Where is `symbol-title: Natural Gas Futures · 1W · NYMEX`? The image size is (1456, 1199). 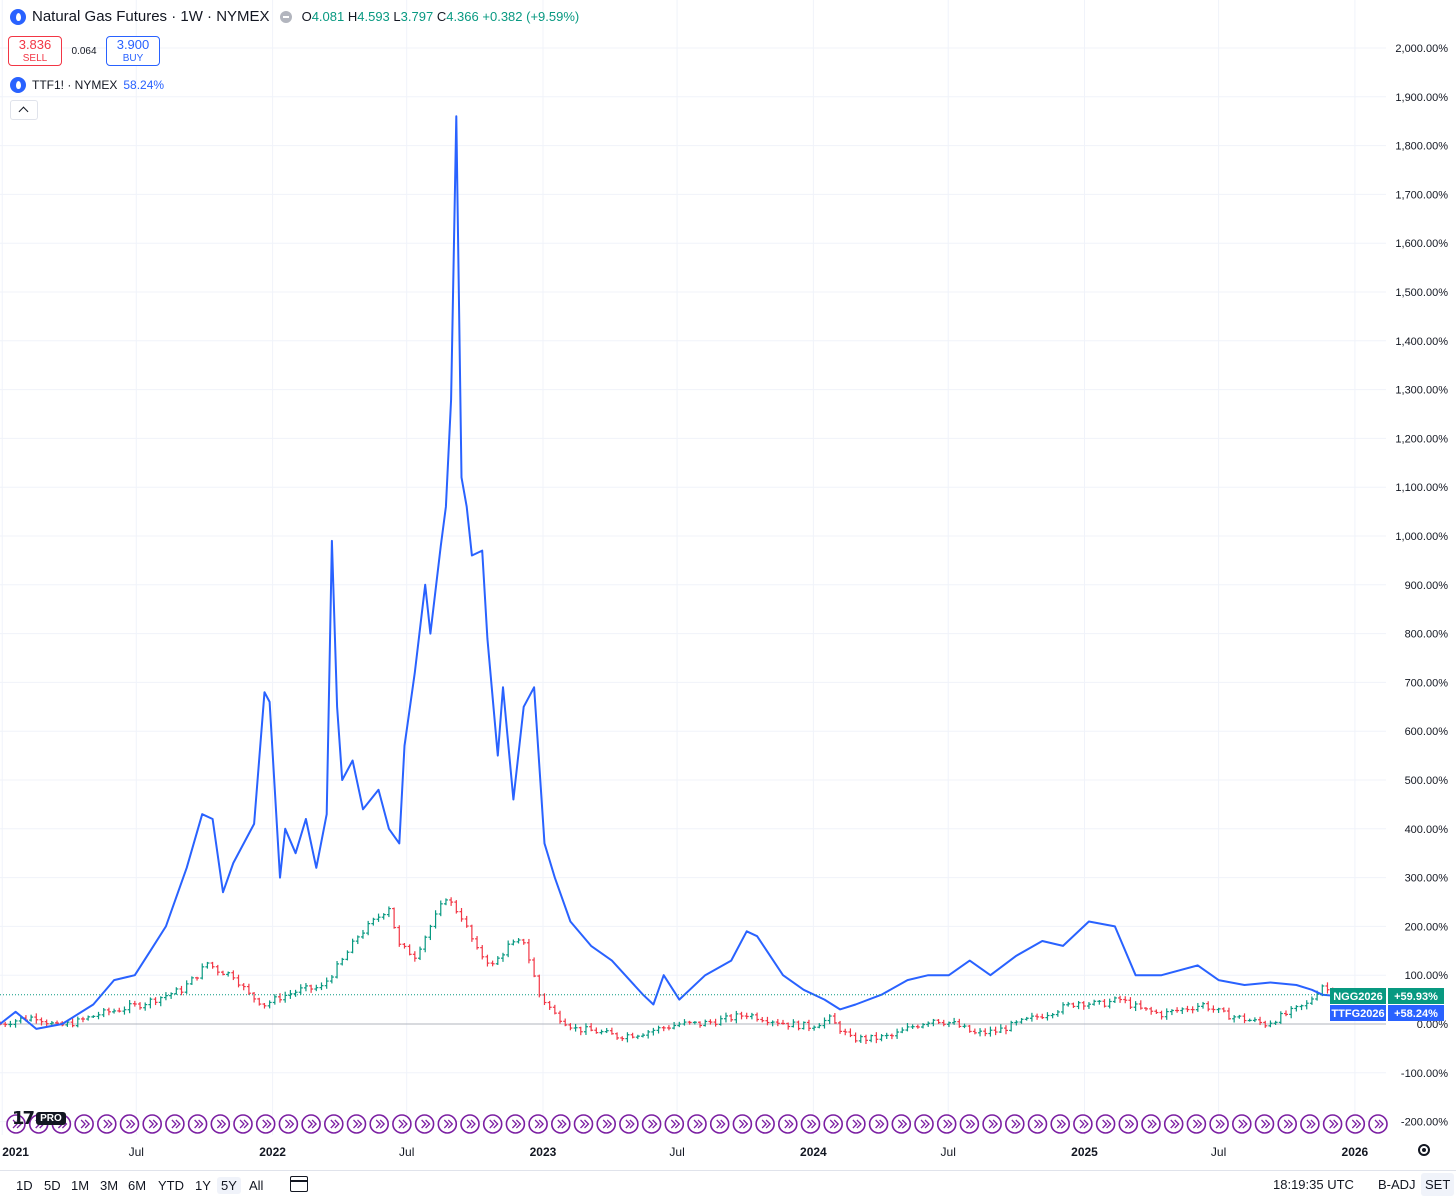
symbol-title: Natural Gas Futures · 1W · NYMEX is located at coordinates (151, 16).